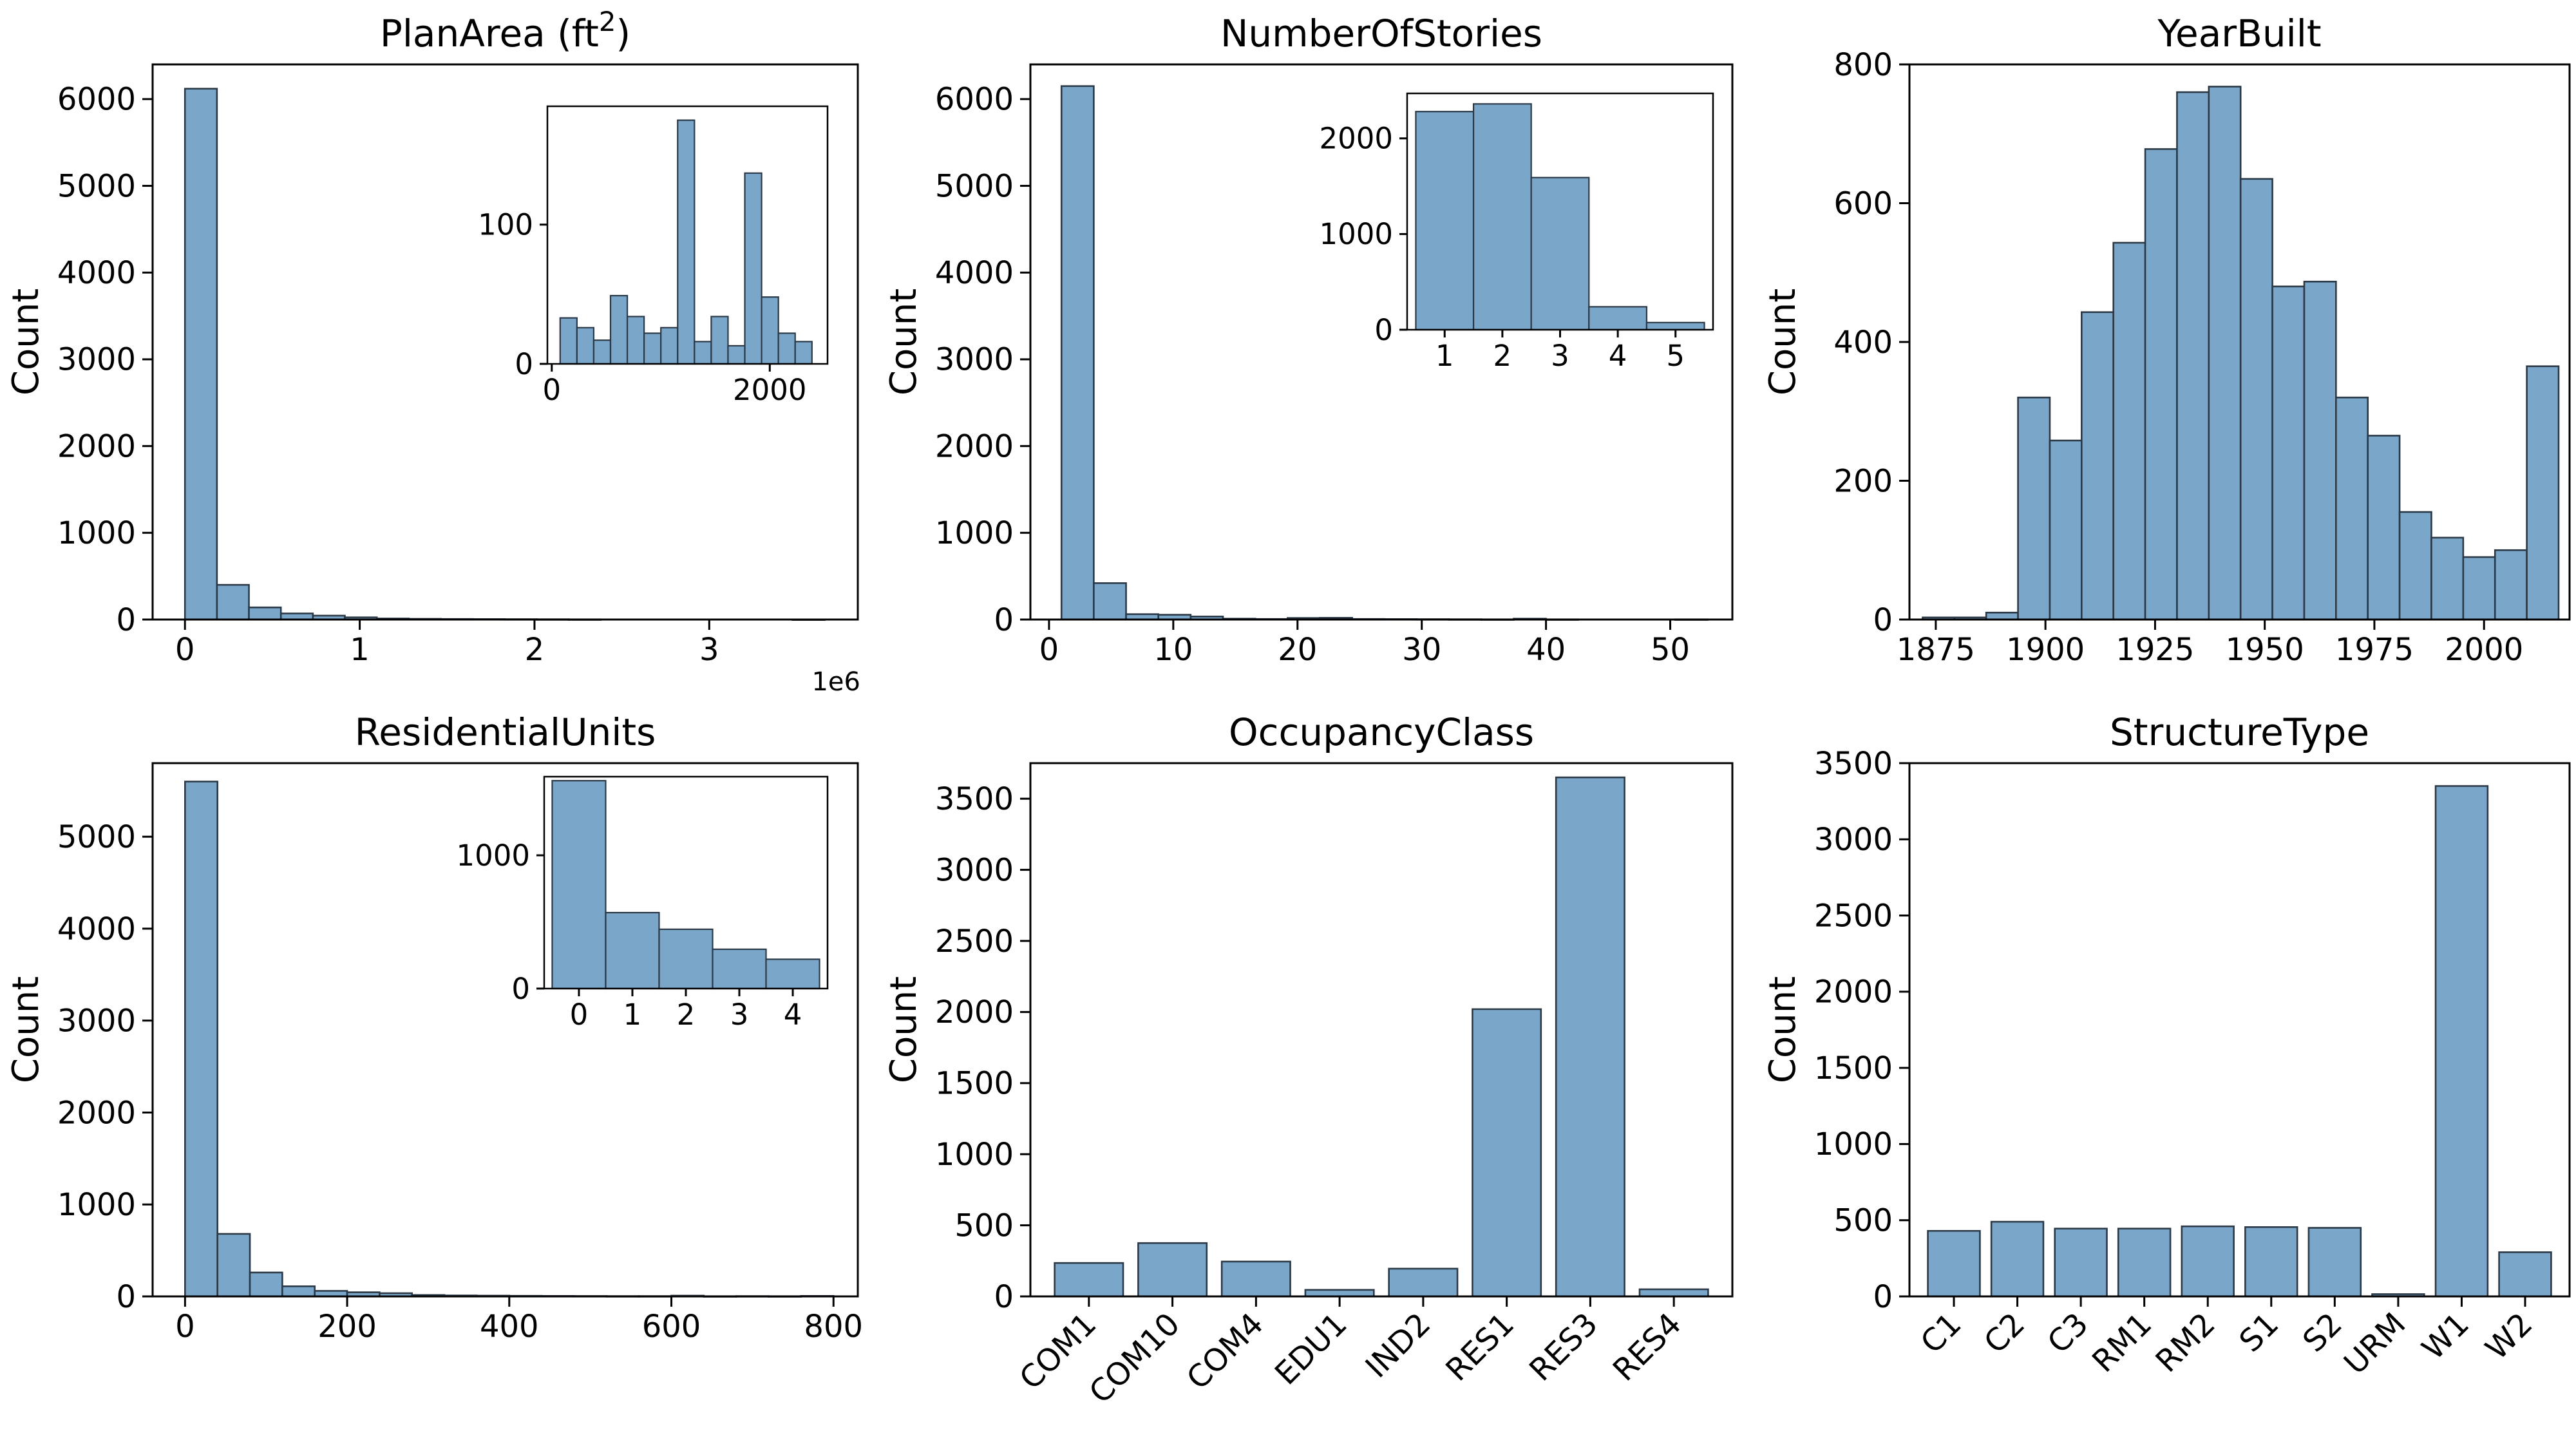  I want to click on yearbuilt-bars, so click(2241, 353).